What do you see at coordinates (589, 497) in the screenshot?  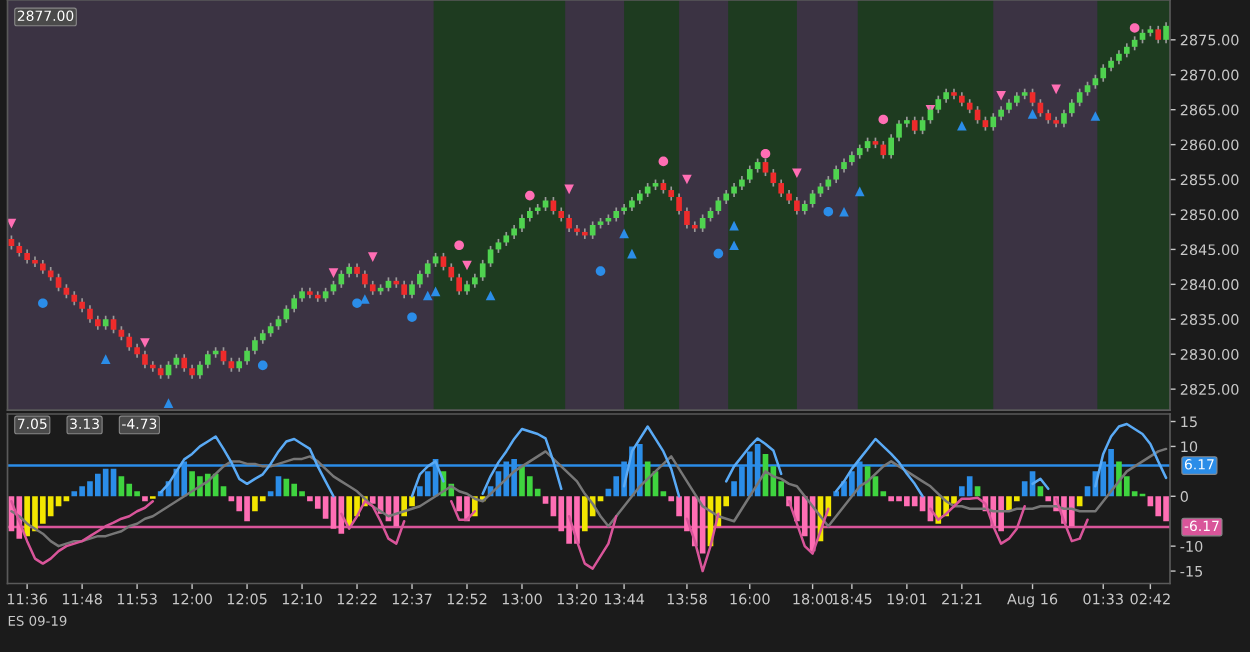 I see `line-series` at bounding box center [589, 497].